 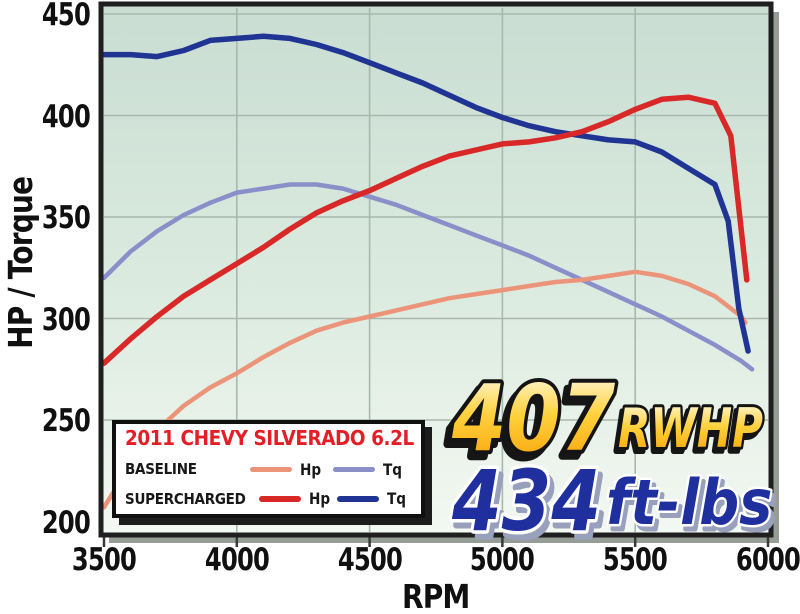 I want to click on peak-tq-unit-shadow: ft-lbs, so click(x=693, y=507).